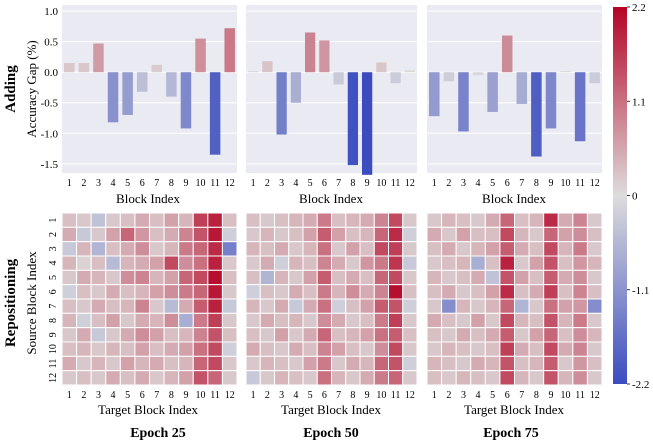  Describe the element at coordinates (11, 89) in the screenshot. I see `row-label-adding: Adding` at that location.